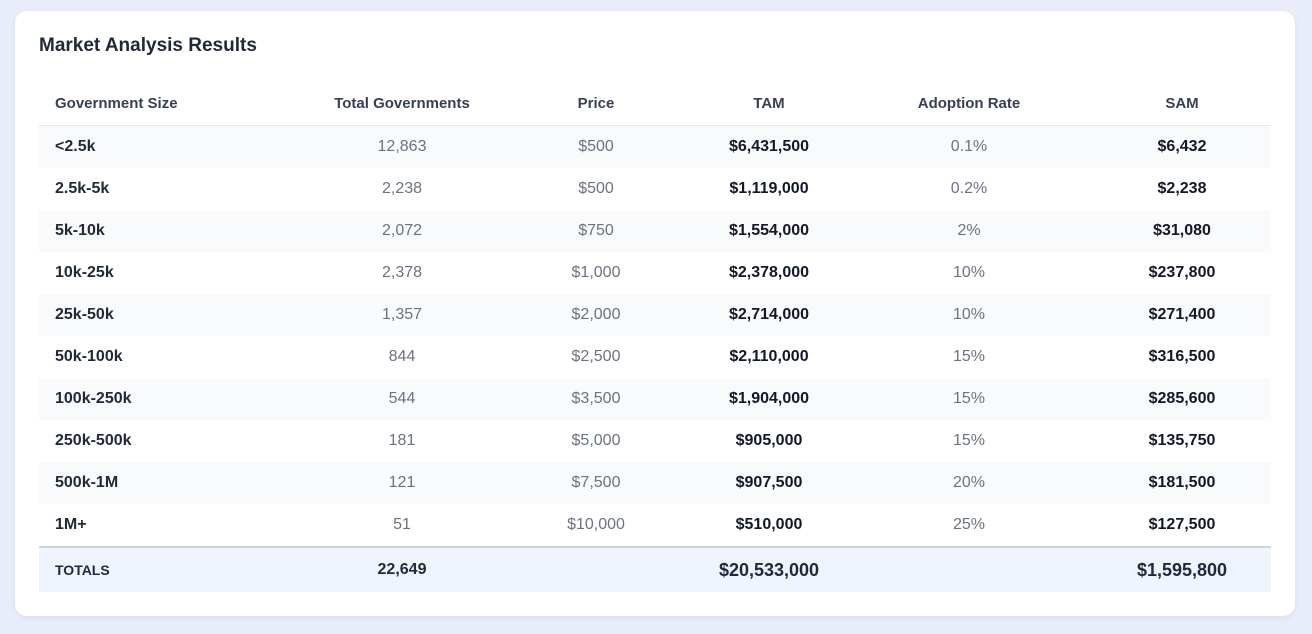 This screenshot has height=634, width=1312. I want to click on table-cell: <2.5k, so click(75, 146).